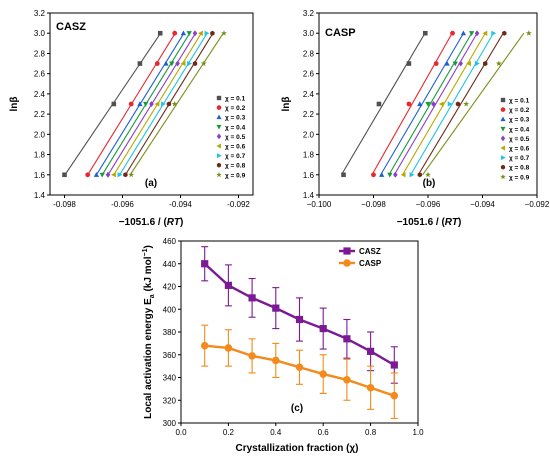 The image size is (550, 459). I want to click on legend-label: χ = 0.9, so click(519, 177).